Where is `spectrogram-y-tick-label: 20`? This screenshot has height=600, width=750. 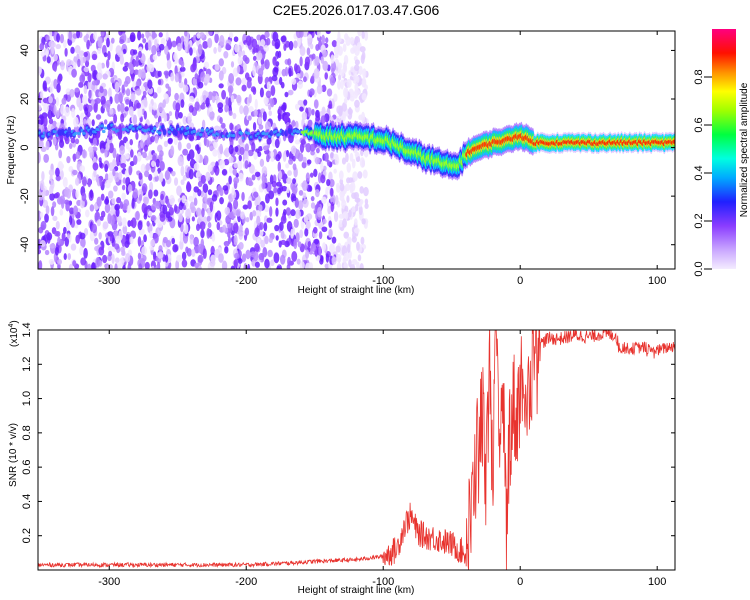
spectrogram-y-tick-label: 20 is located at coordinates (25, 99).